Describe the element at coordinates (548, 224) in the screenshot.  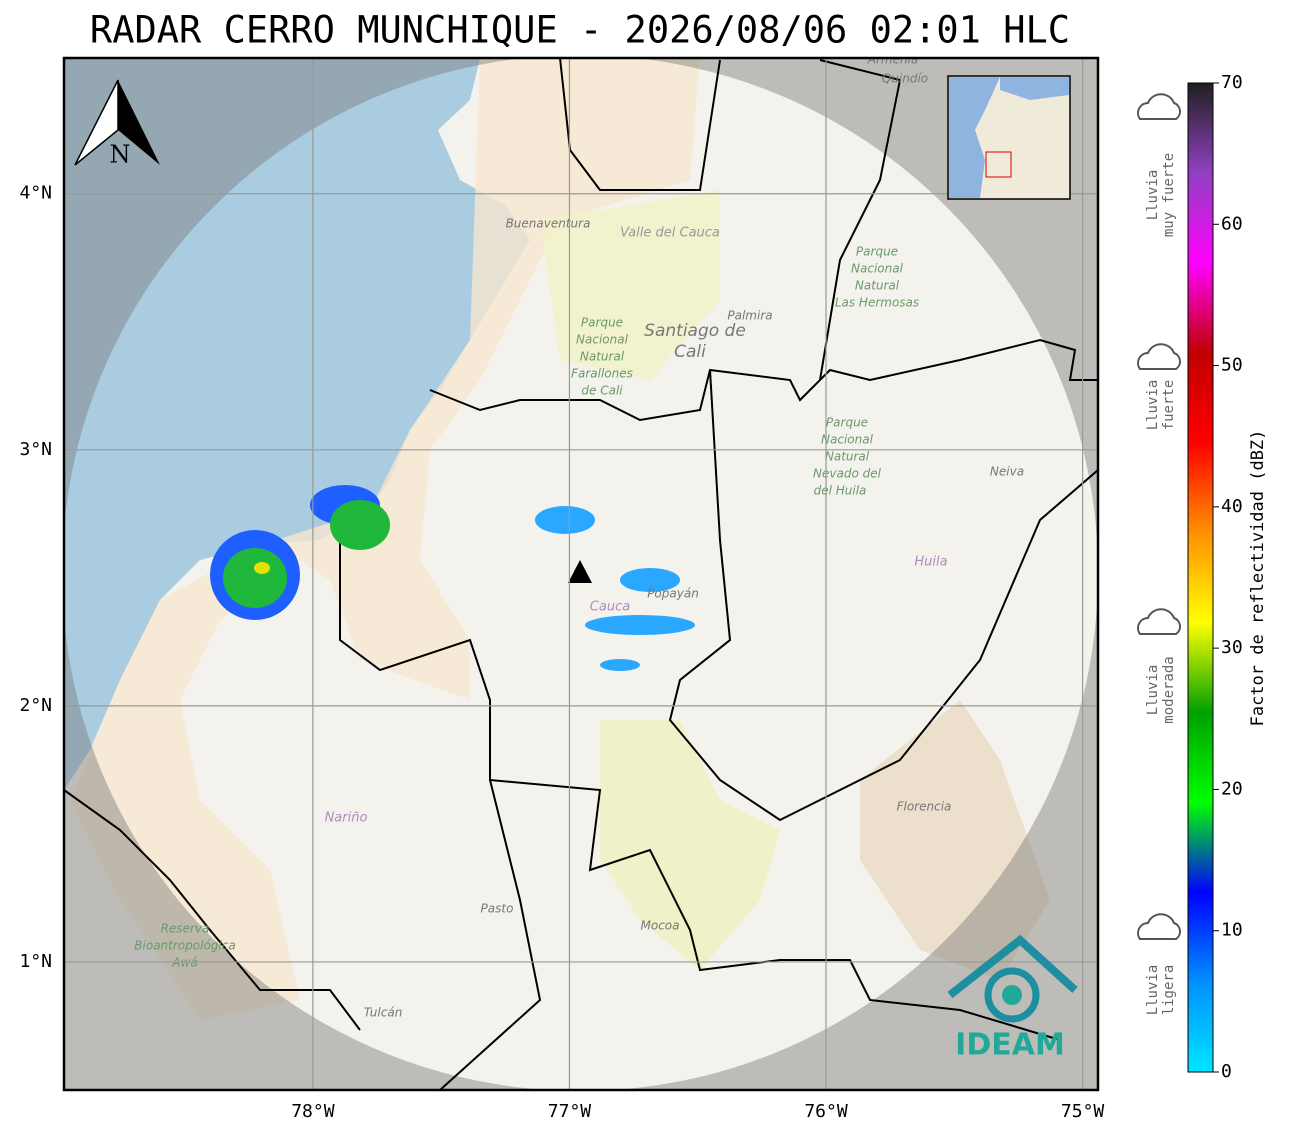
I see `place-label: Buenaventura` at that location.